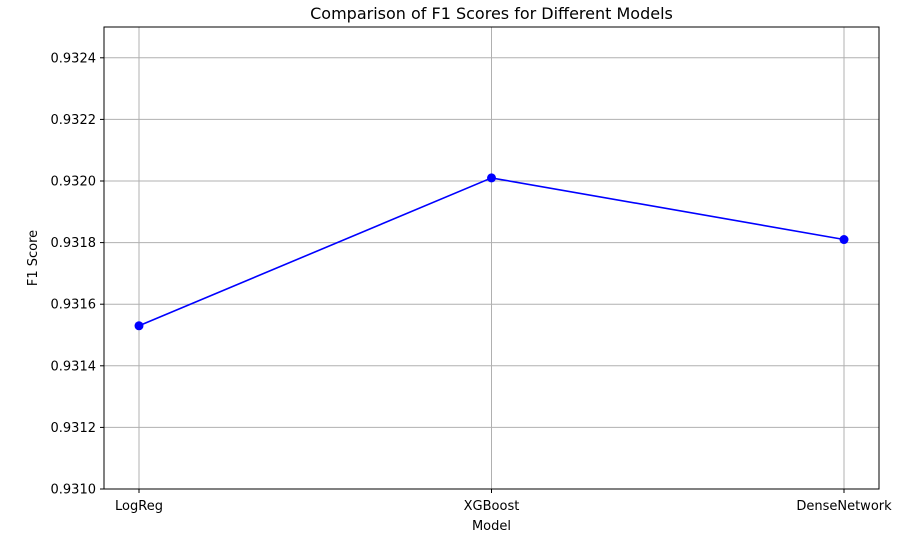  Describe the element at coordinates (139, 506) in the screenshot. I see `x-tick-label: LogReg` at that location.